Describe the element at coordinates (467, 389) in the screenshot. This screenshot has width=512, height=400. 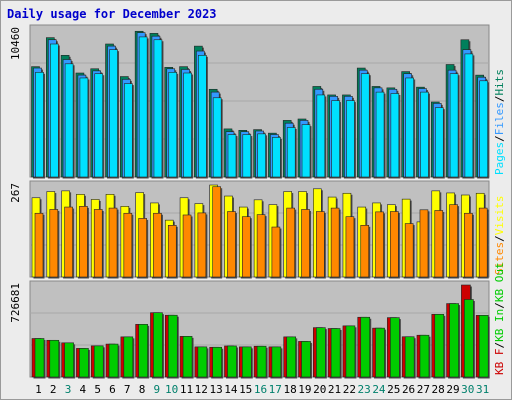
I see `x-tick-day-30: 30` at that location.